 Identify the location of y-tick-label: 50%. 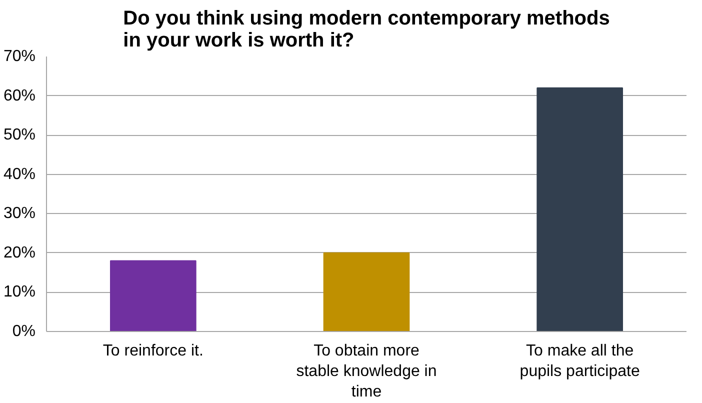
(19, 135).